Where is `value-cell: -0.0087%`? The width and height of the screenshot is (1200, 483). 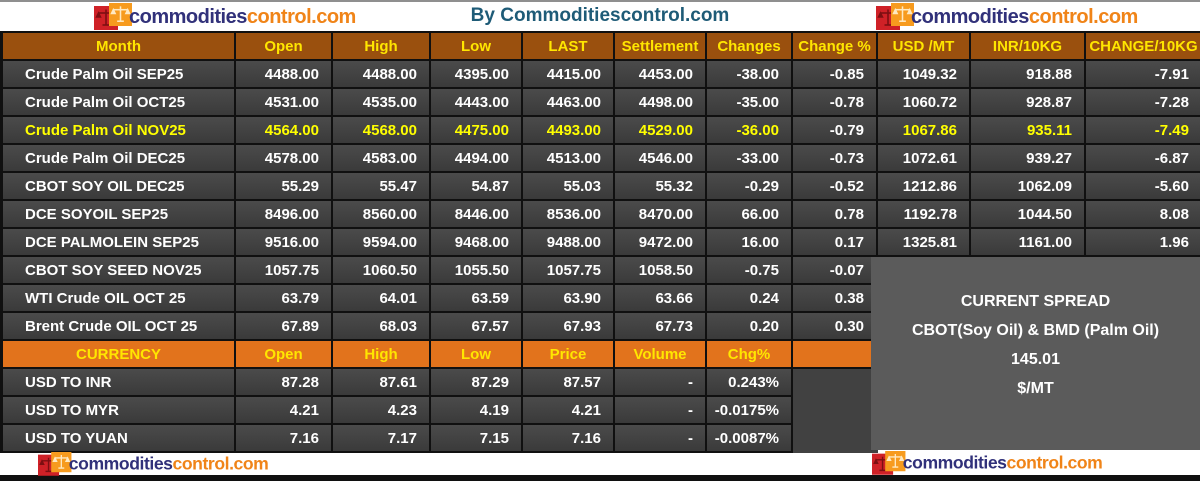 value-cell: -0.0087% is located at coordinates (750, 439).